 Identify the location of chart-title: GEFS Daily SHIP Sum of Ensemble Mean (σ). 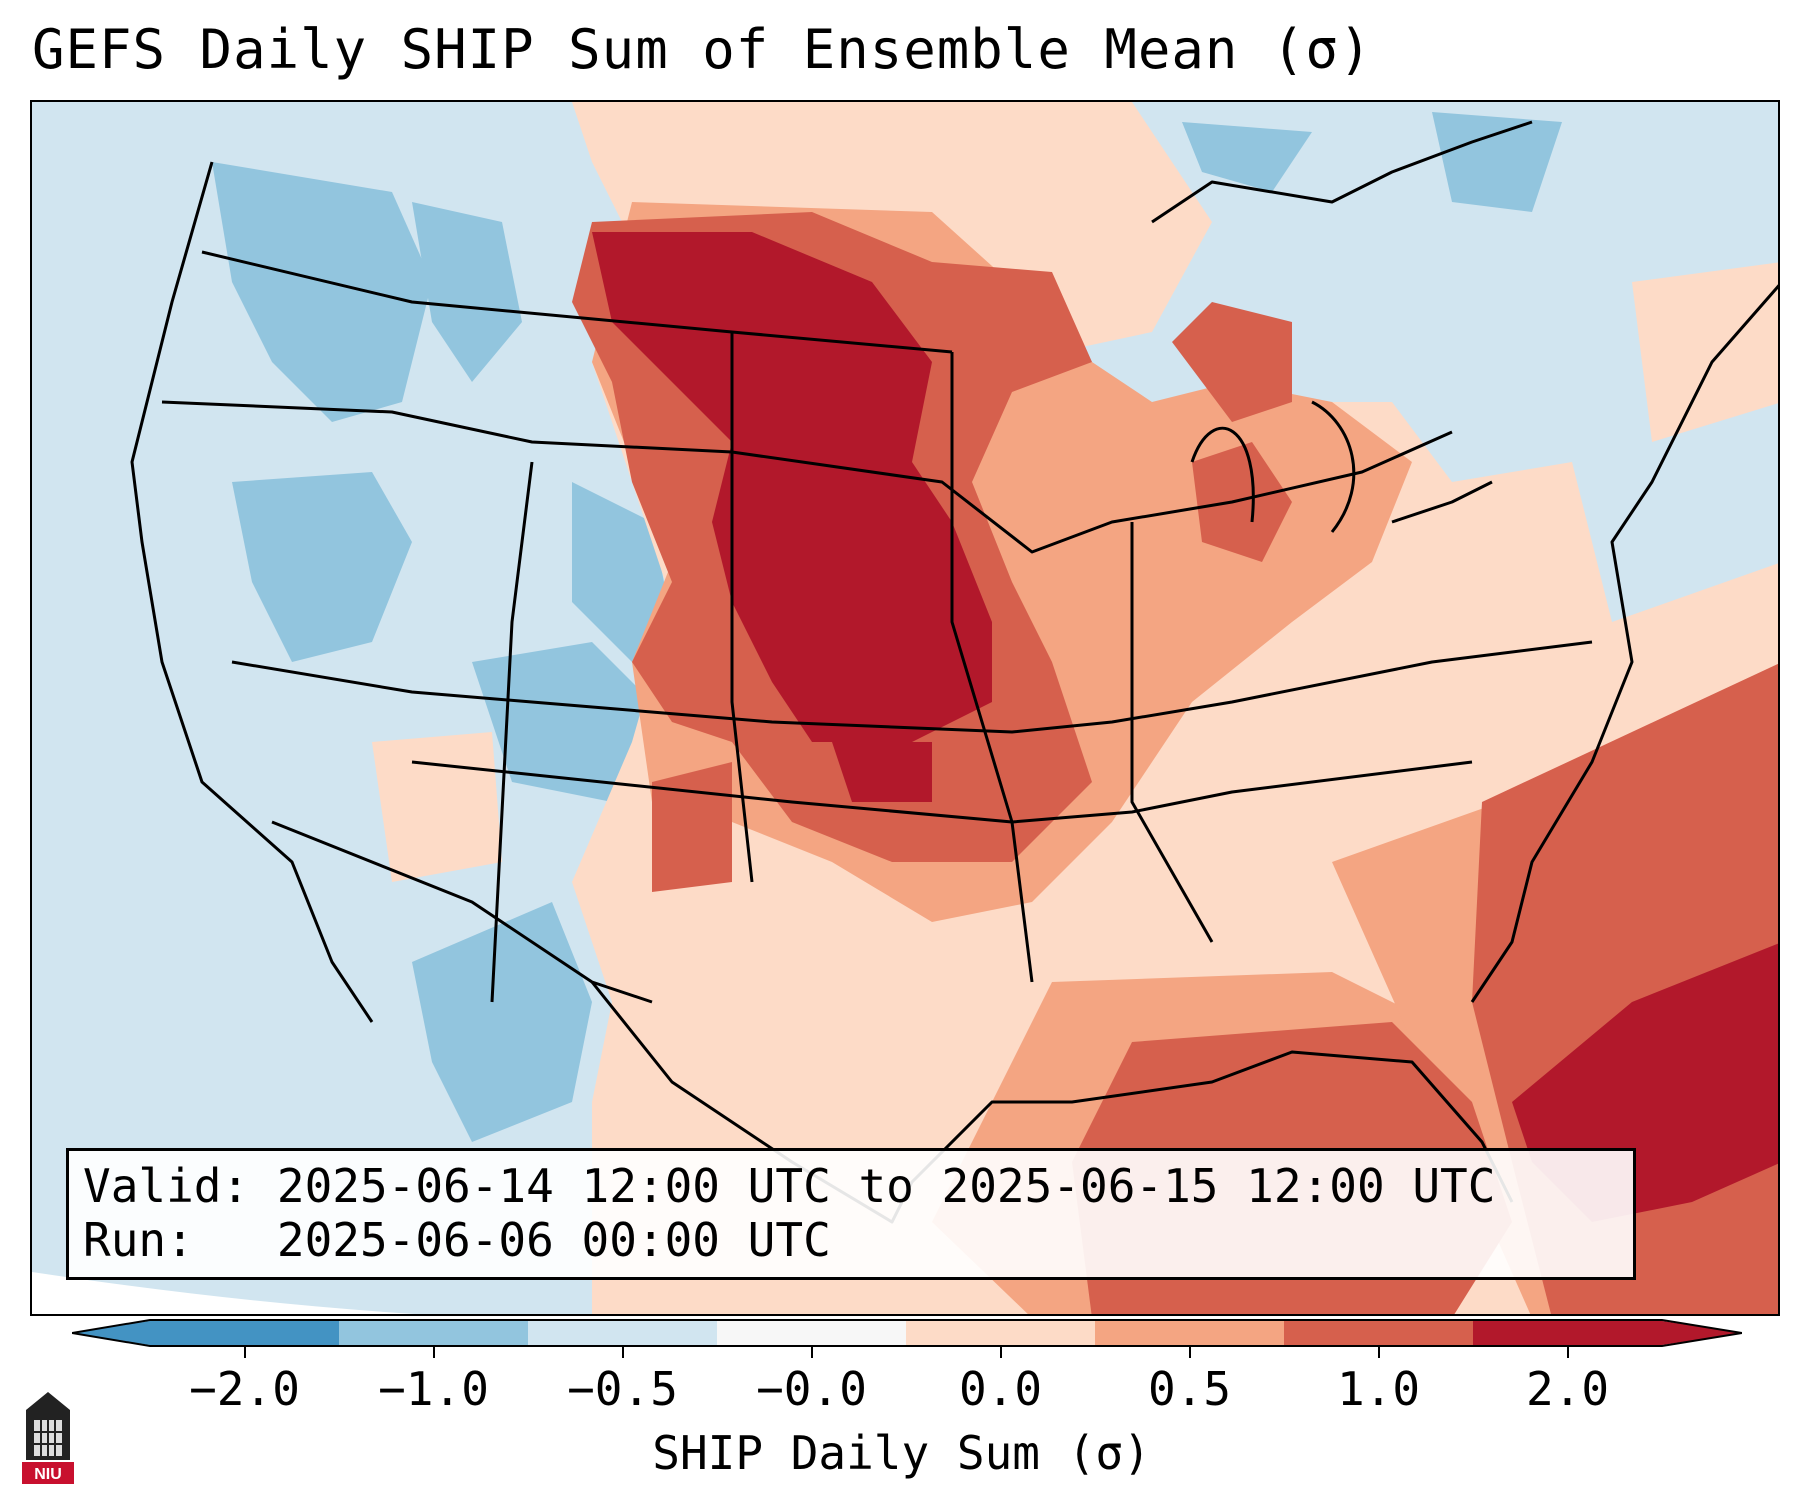
(702, 49).